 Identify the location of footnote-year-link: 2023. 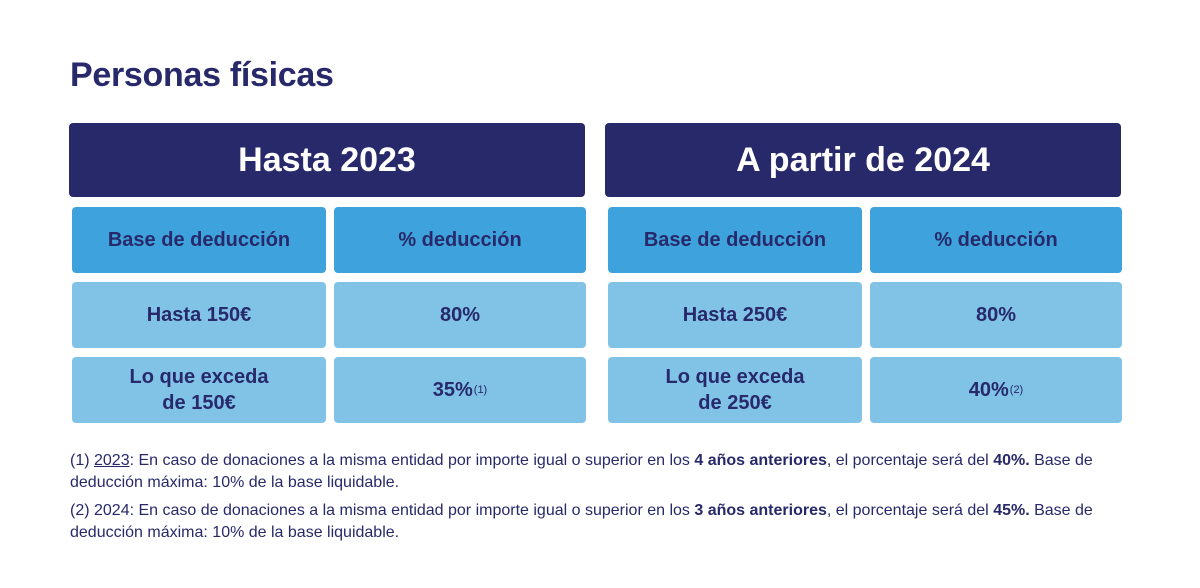
(112, 460).